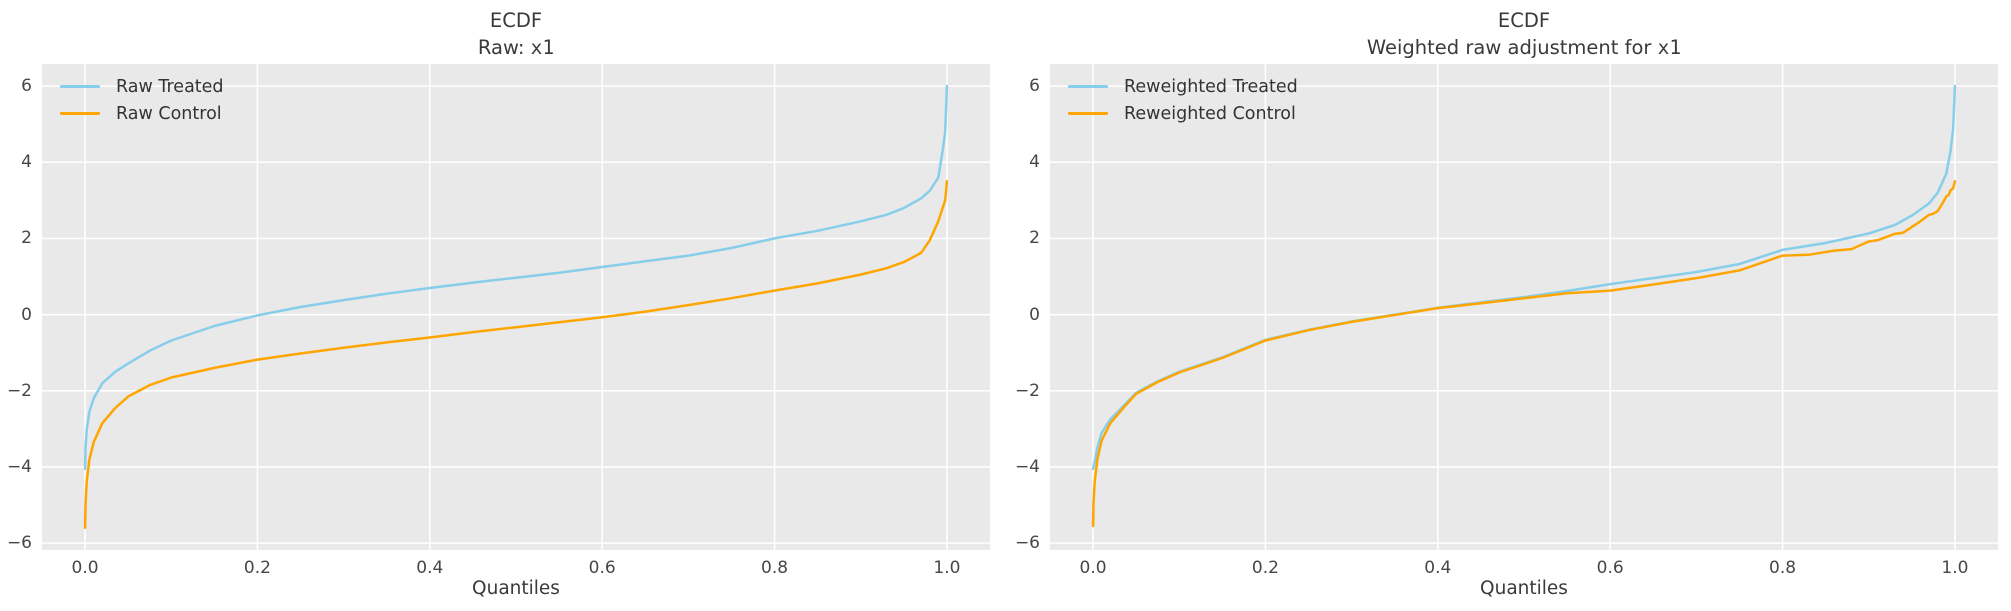 The width and height of the screenshot is (2011, 611). I want to click on reweighted-control-legend-line, so click(1088, 113).